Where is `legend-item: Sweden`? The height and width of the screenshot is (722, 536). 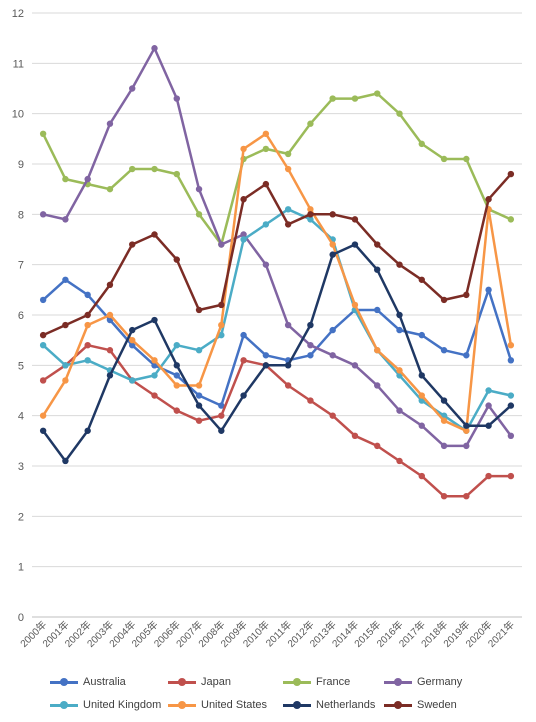 legend-item: Sweden is located at coordinates (420, 705).